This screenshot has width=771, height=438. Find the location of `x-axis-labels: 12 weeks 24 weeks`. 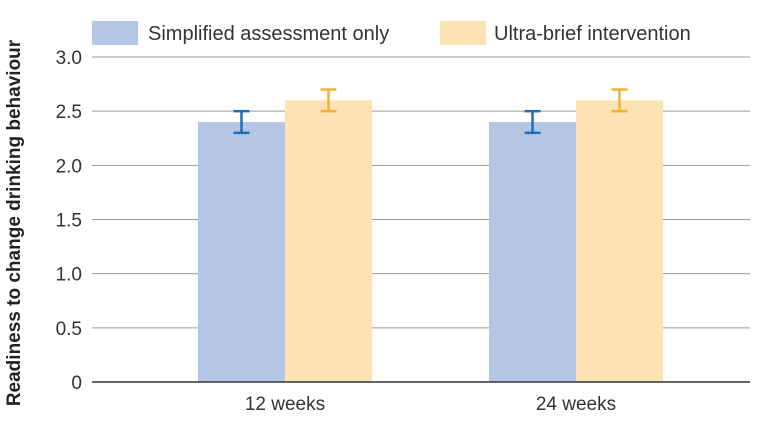

x-axis-labels: 12 weeks 24 weeks is located at coordinates (430, 404).